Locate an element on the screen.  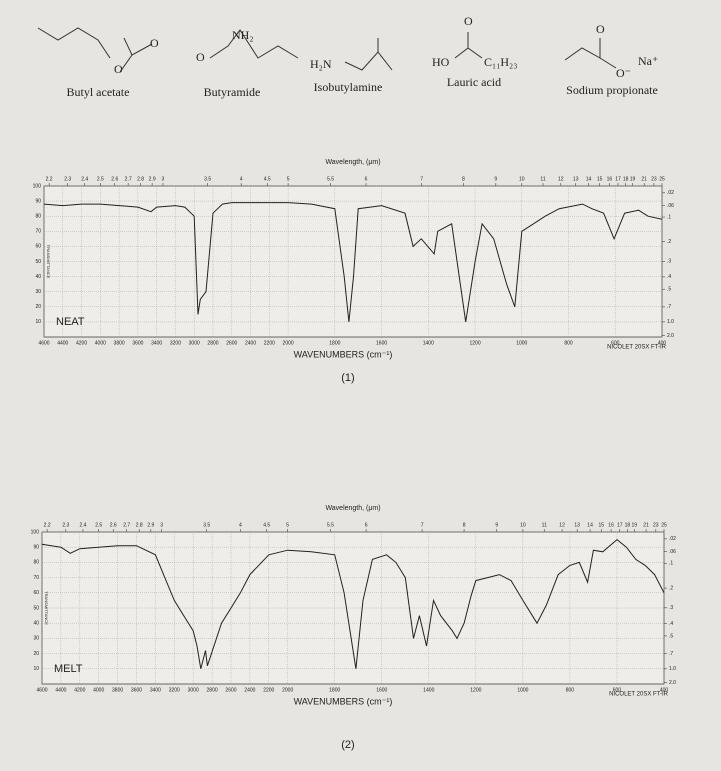
y2-tick-label: .7 is located at coordinates (669, 307).